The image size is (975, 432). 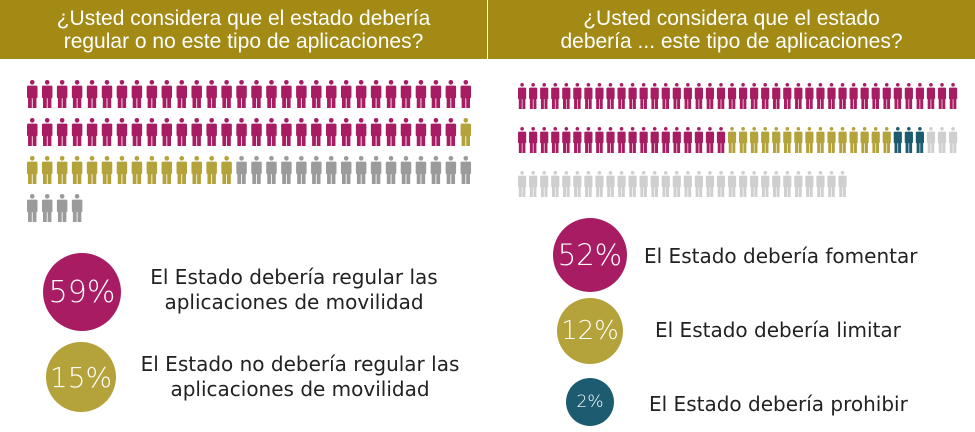 I want to click on left-legend-circle-no-regular: 15%, so click(x=81, y=377).